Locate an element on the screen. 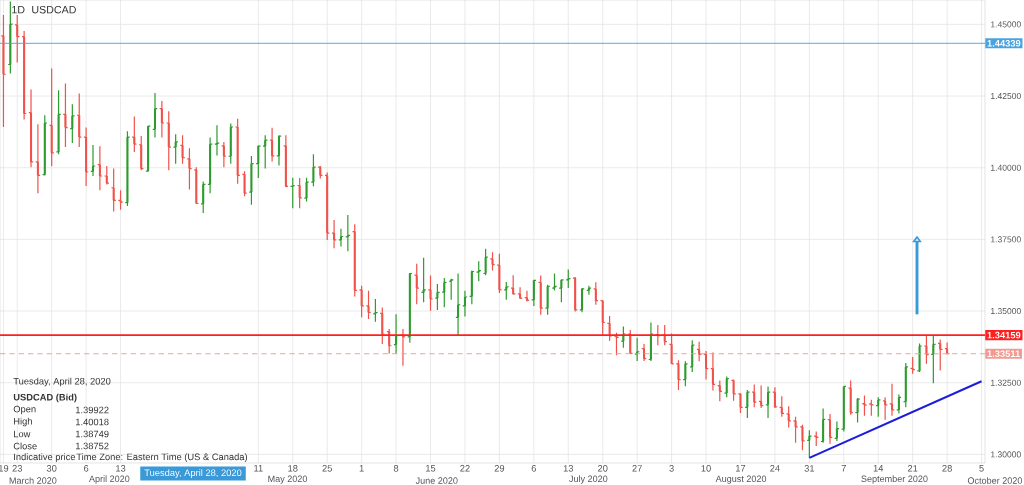 Image resolution: width=1024 pixels, height=485 pixels. annotation: USDCAD (Bid) is located at coordinates (45, 398).